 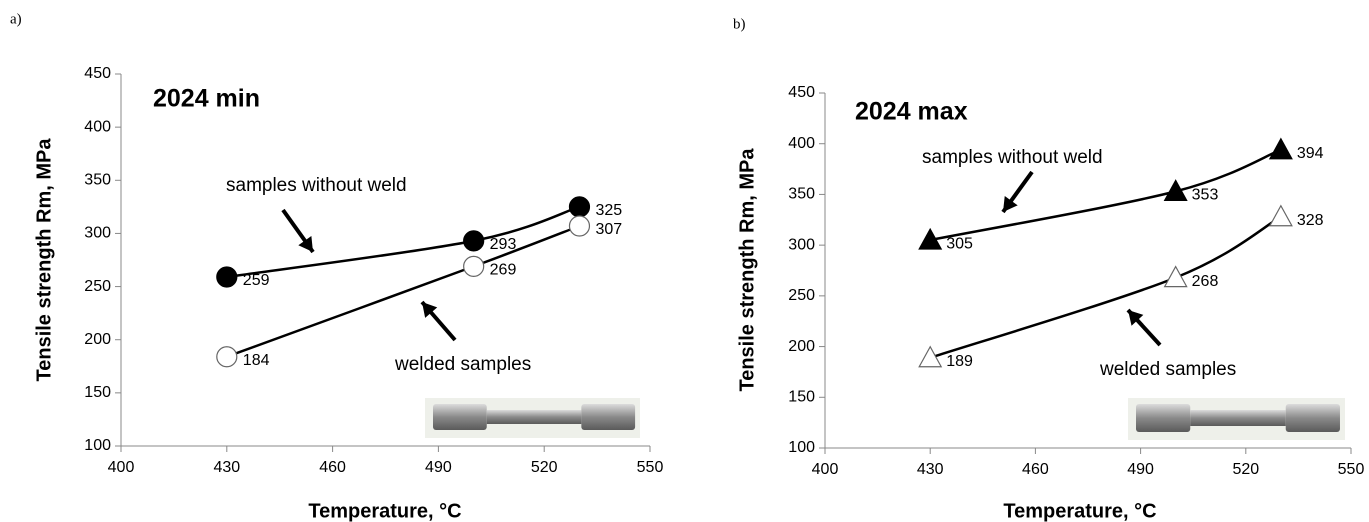 What do you see at coordinates (206, 99) in the screenshot?
I see `chart-title: 2024 min` at bounding box center [206, 99].